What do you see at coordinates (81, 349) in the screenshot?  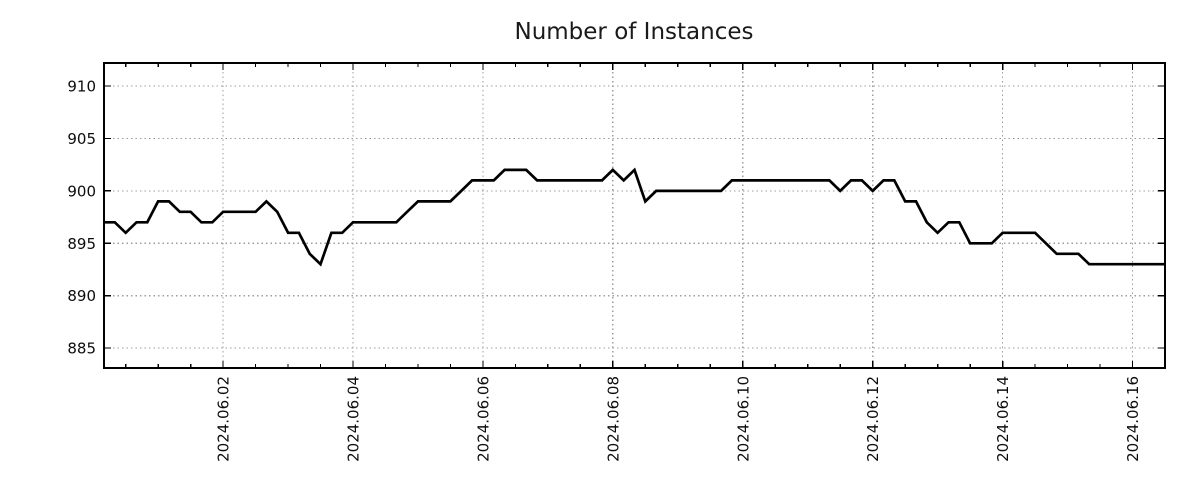 I see `y-tick-label: 885` at bounding box center [81, 349].